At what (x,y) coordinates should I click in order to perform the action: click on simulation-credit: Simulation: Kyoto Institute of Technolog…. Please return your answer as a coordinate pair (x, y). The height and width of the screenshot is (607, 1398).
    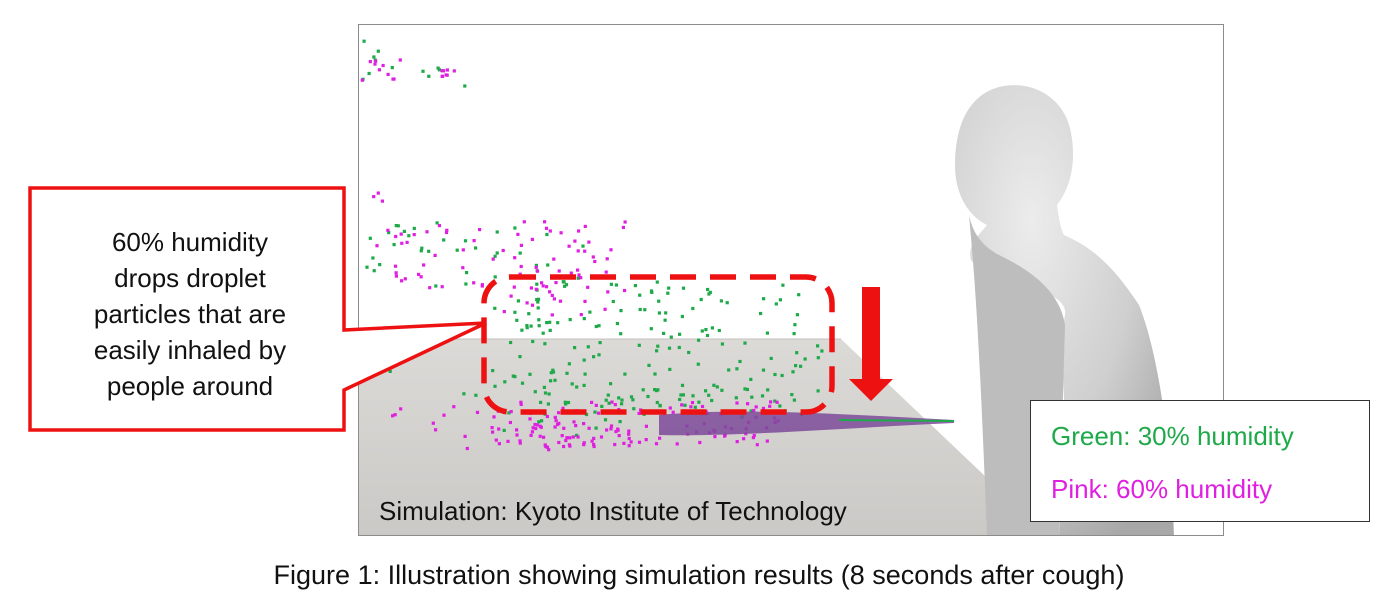
    Looking at the image, I should click on (613, 511).